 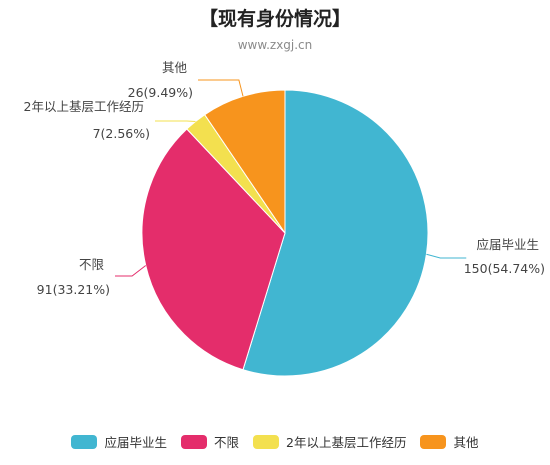 I want to click on chart-subtitle: www.zxgj.cn, so click(x=275, y=45).